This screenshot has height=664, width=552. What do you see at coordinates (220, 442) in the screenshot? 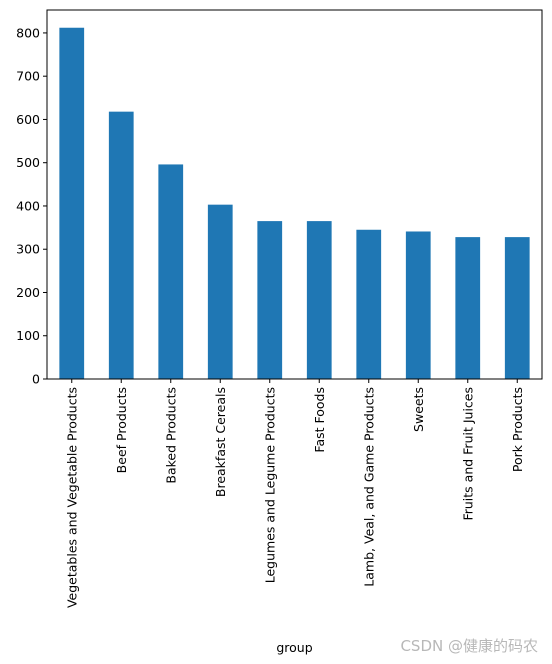
I see `x-tick-label-3: Breakfast Cereals` at bounding box center [220, 442].